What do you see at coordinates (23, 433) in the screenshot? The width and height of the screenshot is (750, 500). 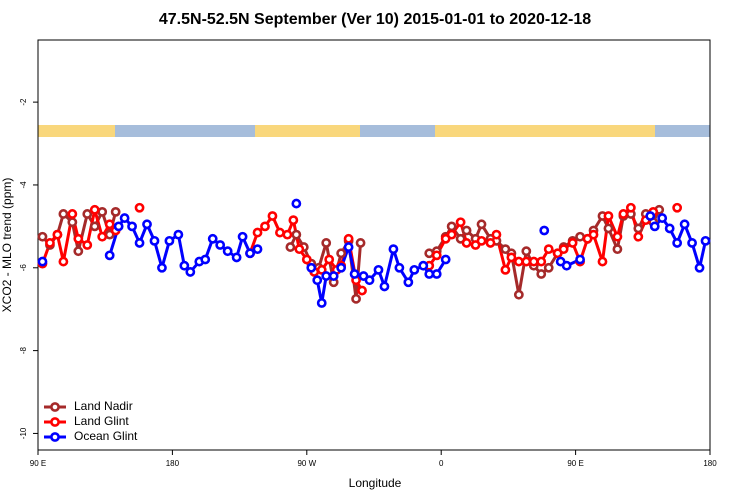 I see `y-tick-label: -10` at bounding box center [23, 433].